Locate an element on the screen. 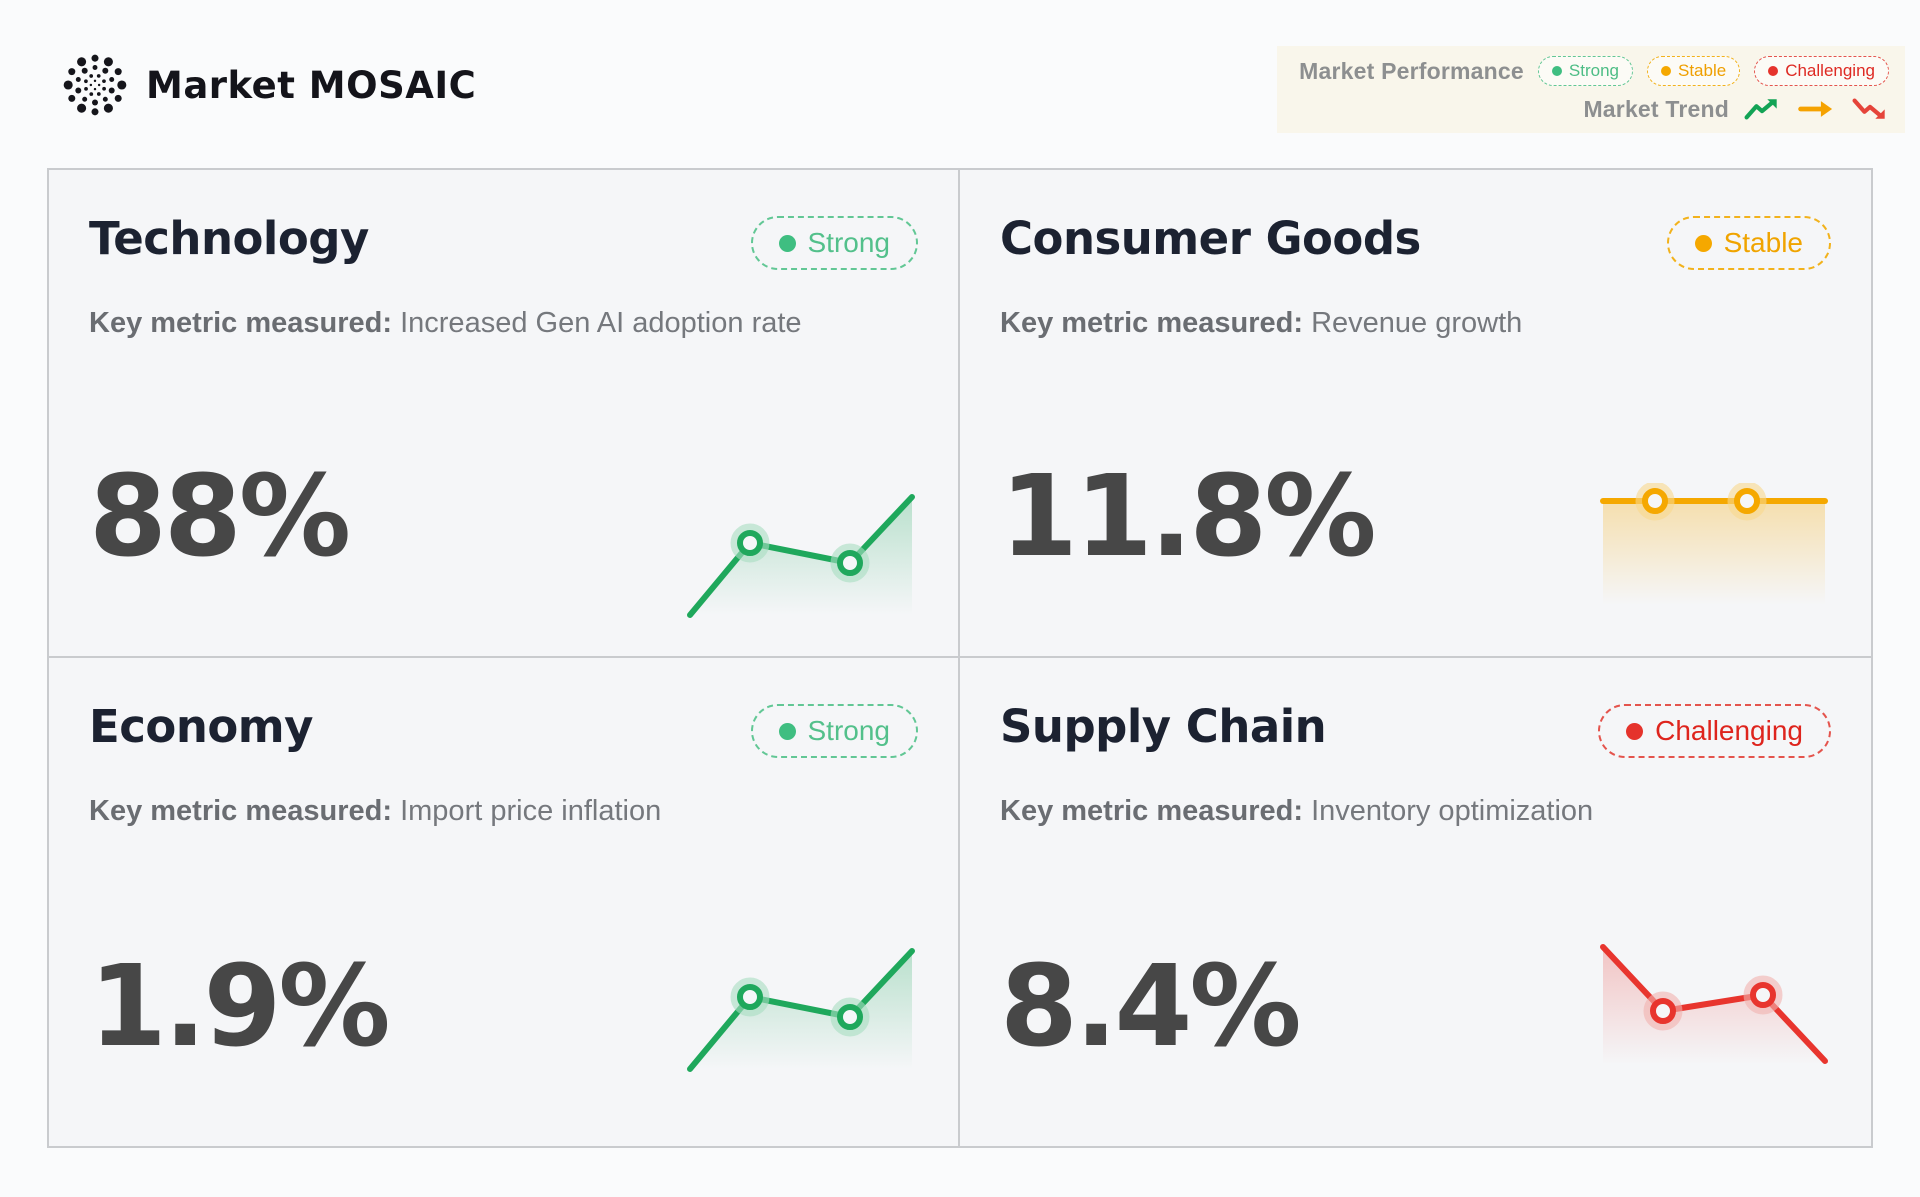  challenging-dot-icon is located at coordinates (1773, 71).